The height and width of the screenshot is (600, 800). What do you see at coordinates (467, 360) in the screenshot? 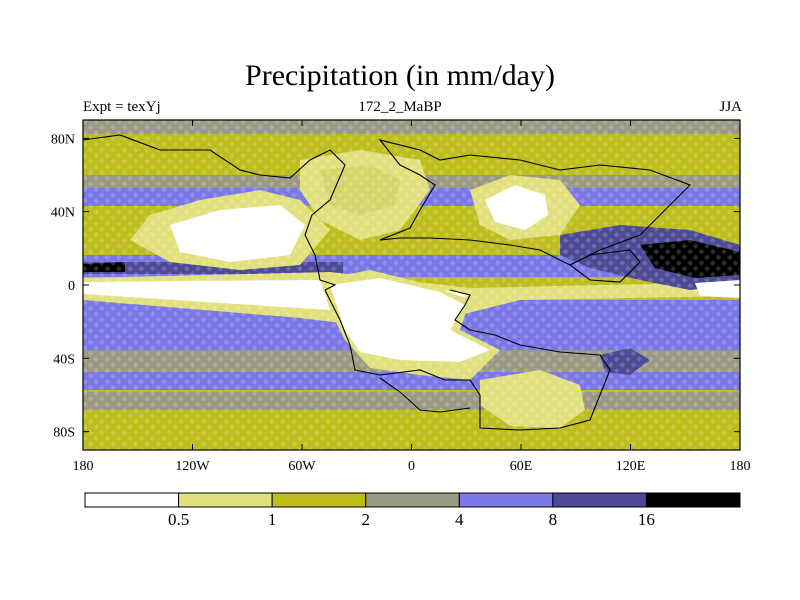
I see `southern-coastline` at bounding box center [467, 360].